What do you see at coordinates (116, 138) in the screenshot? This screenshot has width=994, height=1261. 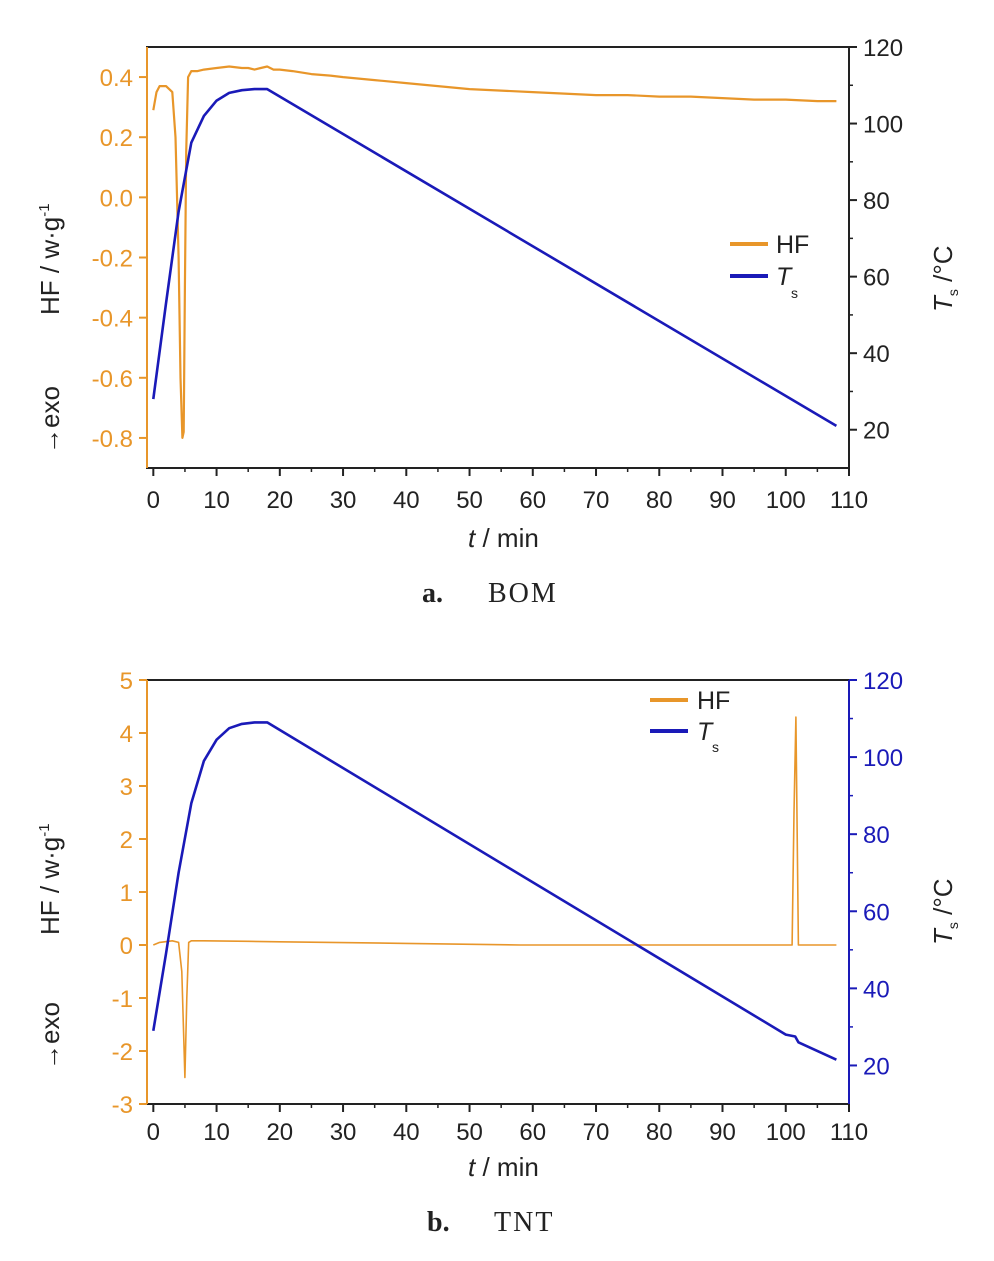 I see `y-left-tick-label-a: 0.2` at bounding box center [116, 138].